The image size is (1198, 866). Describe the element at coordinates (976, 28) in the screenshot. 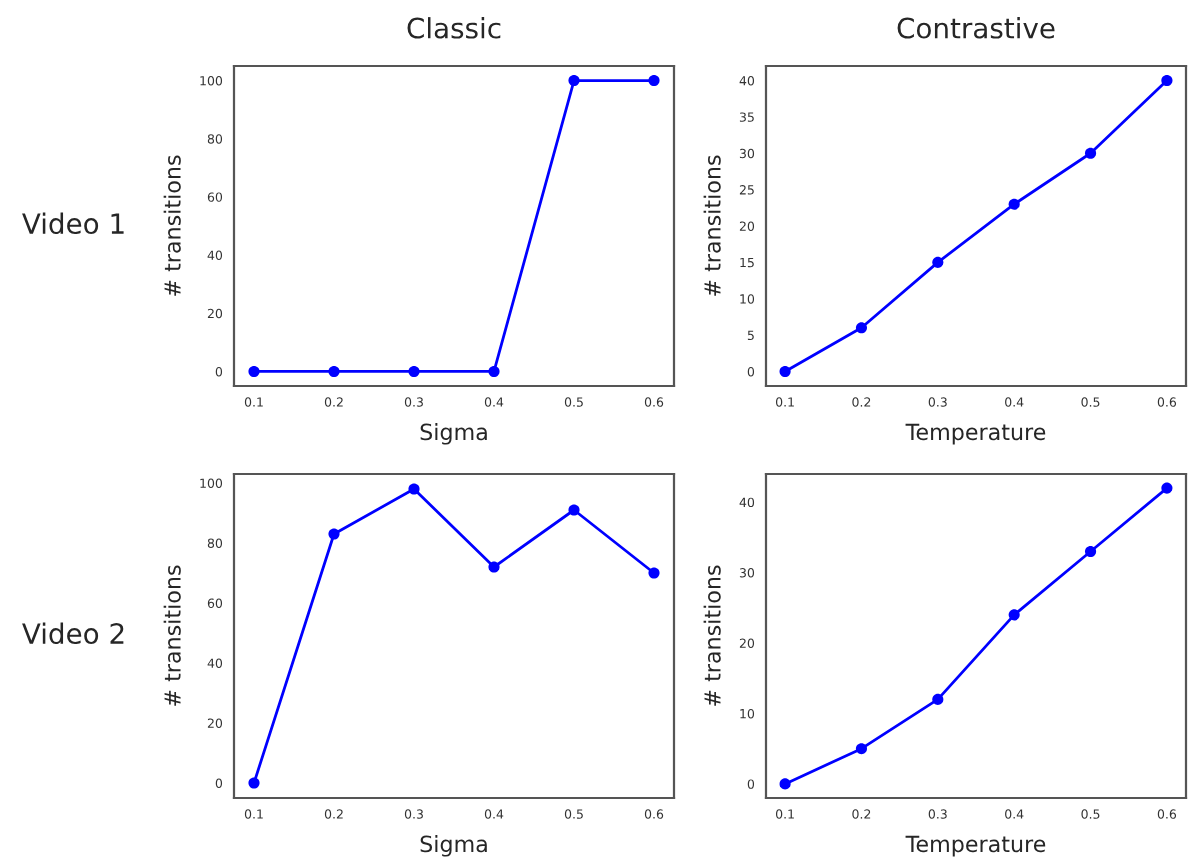

I see `chart-title: Contrastive` at that location.